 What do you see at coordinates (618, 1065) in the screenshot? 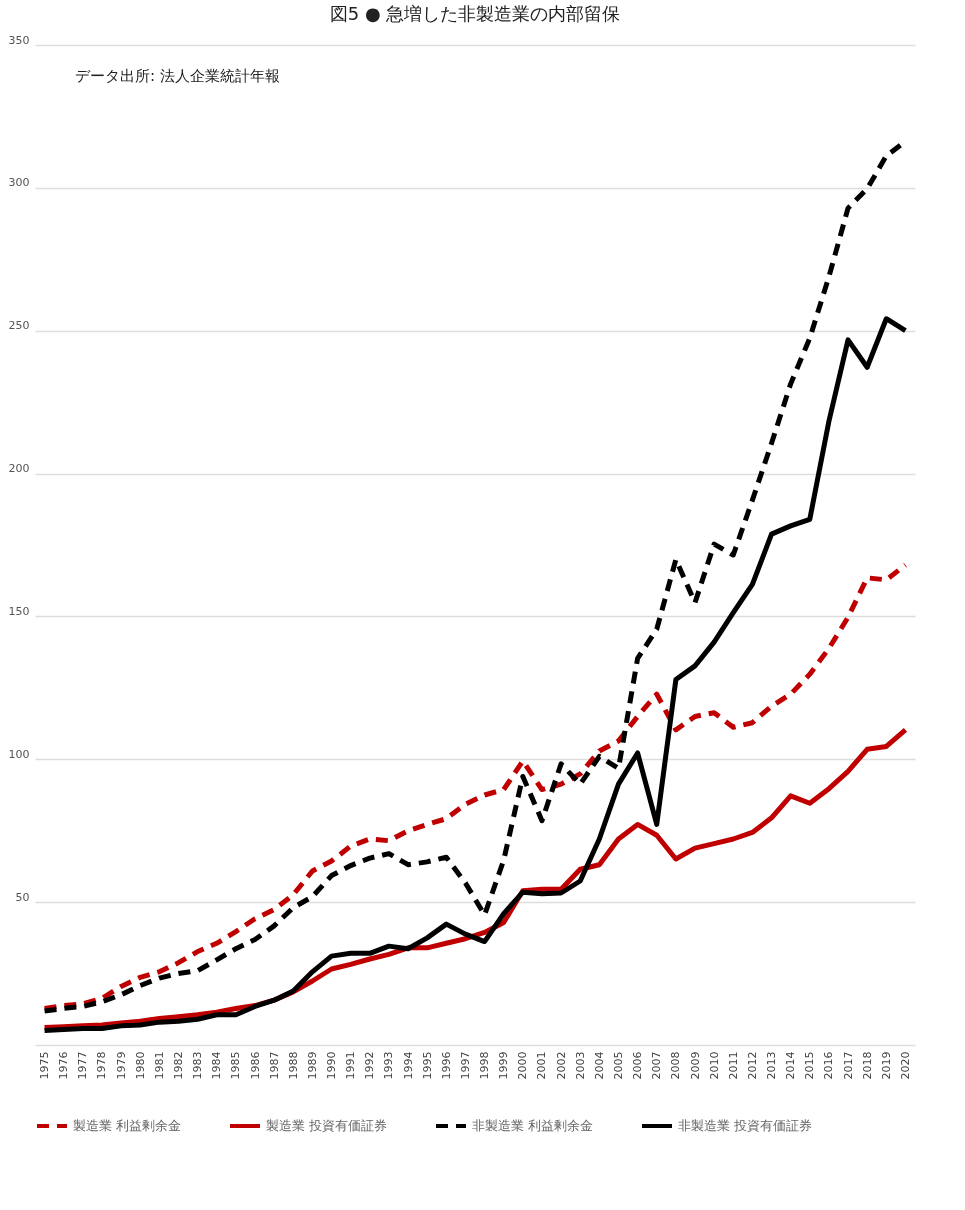
I see `x-tick-label: 2005` at bounding box center [618, 1065].